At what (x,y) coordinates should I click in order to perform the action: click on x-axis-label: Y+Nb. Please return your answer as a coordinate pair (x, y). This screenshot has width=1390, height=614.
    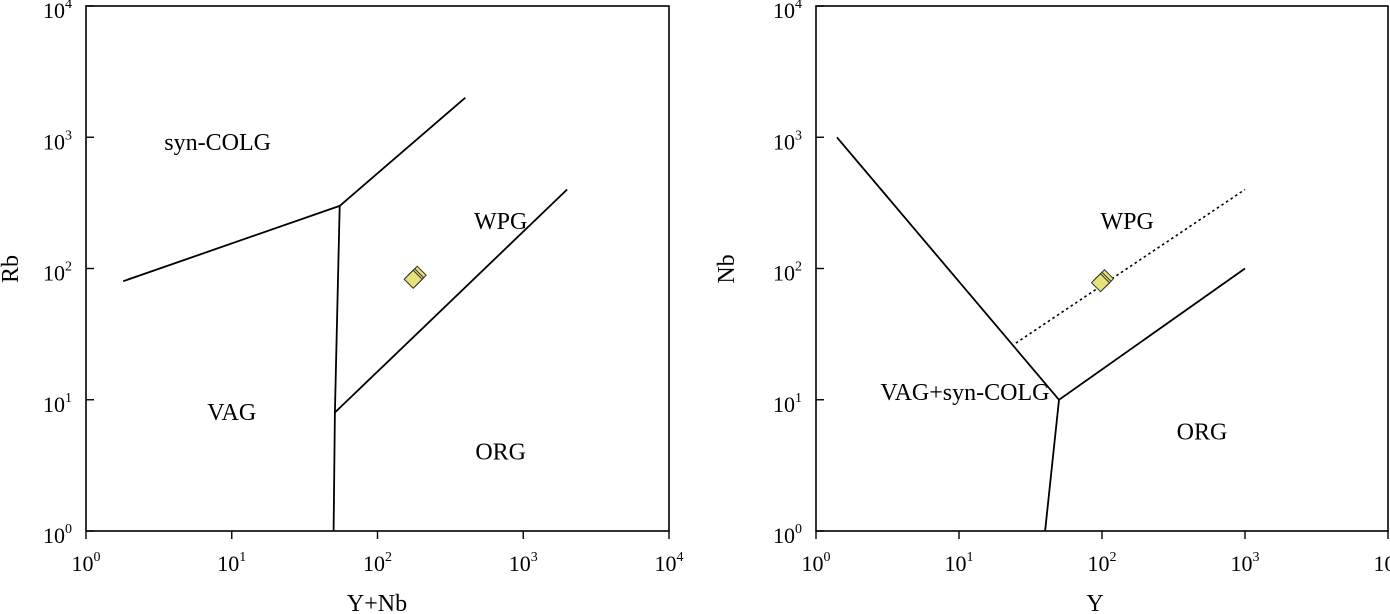
    Looking at the image, I should click on (377, 602).